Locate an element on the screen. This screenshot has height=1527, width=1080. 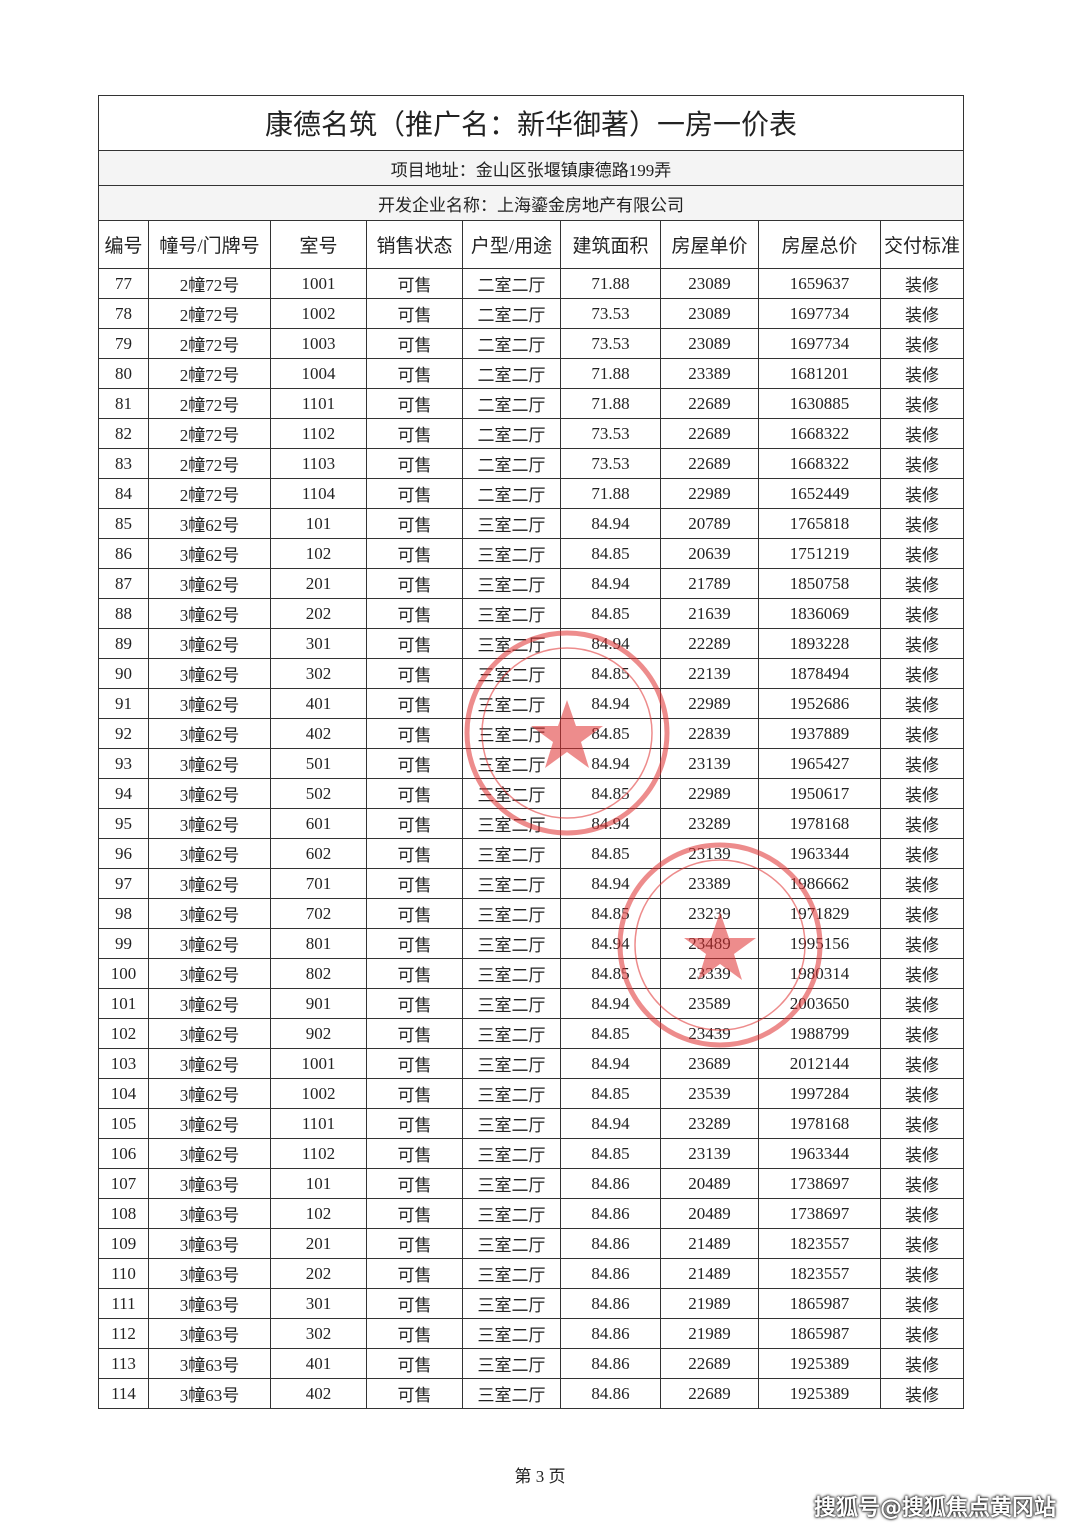
cell: 97 is located at coordinates (123, 883).